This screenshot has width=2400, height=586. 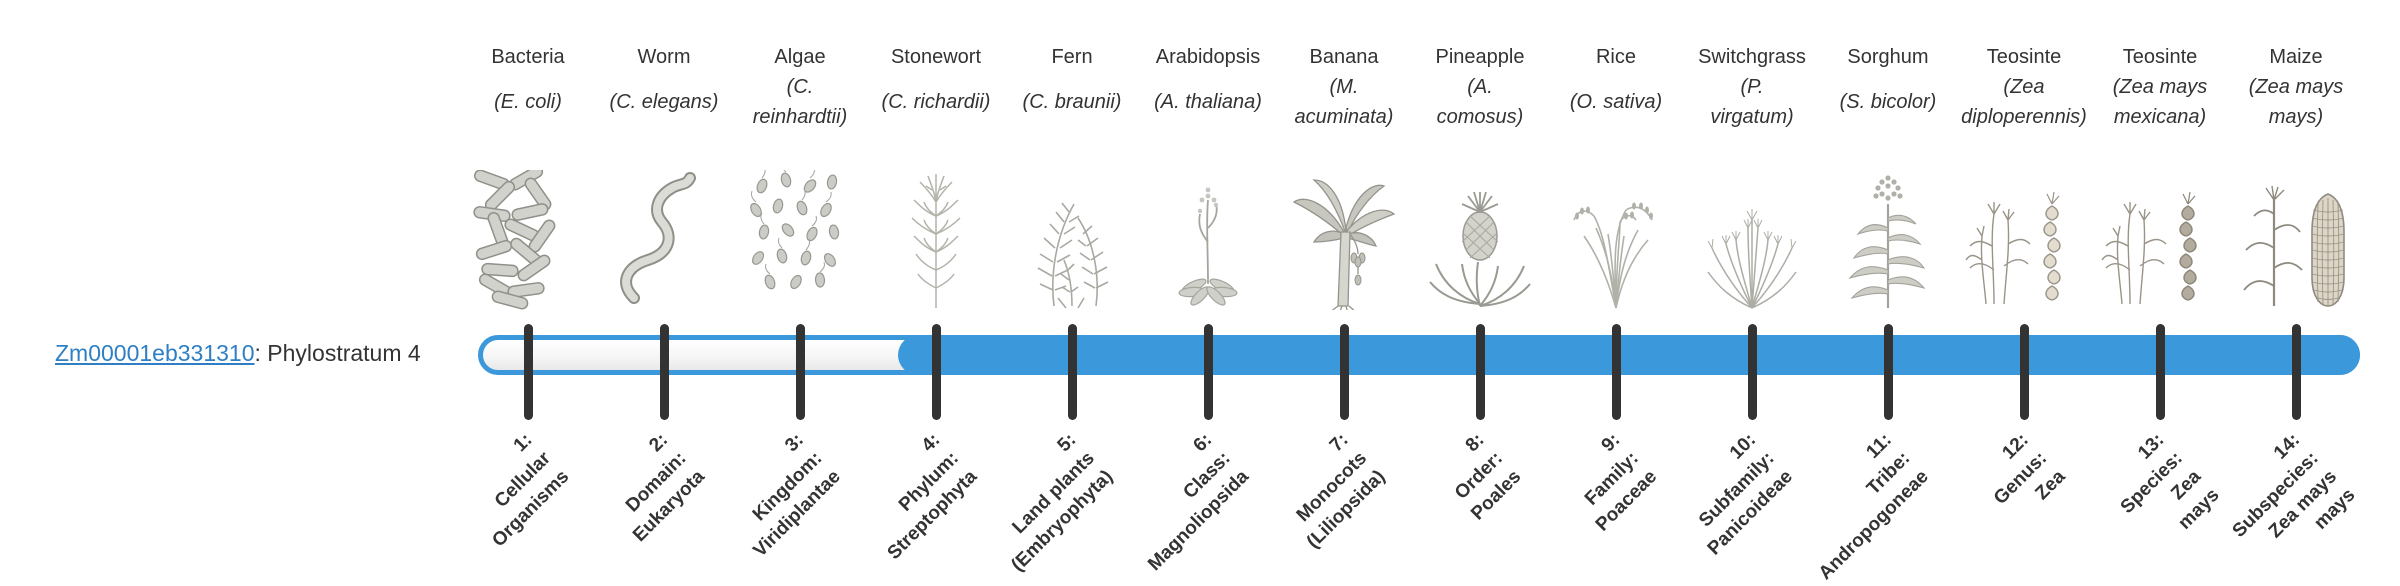 What do you see at coordinates (1616, 102) in the screenshot?
I see `organism-scientific-name-line: (O. sativa)` at bounding box center [1616, 102].